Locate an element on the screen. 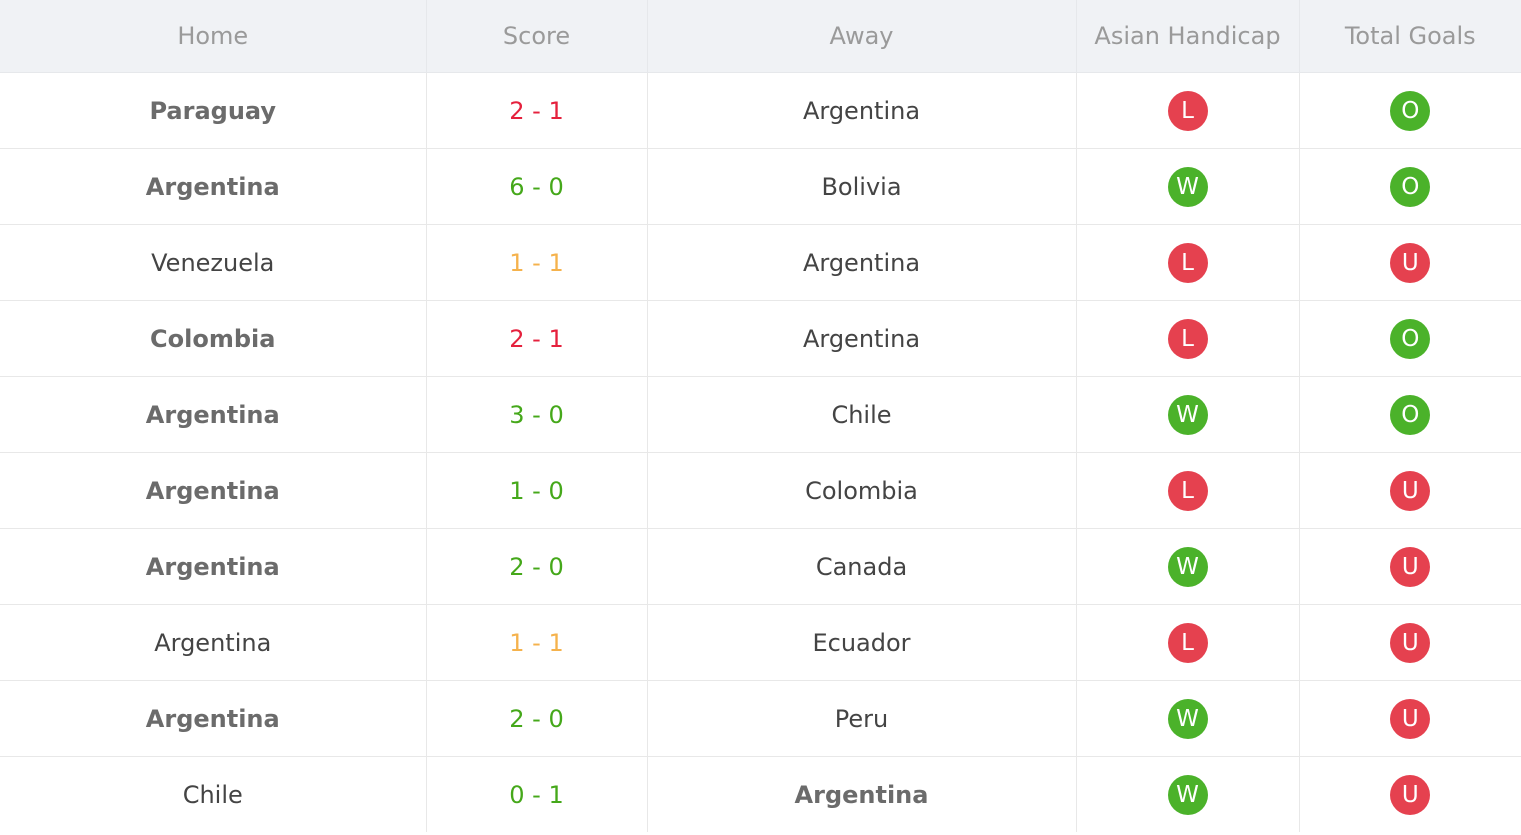 The width and height of the screenshot is (1521, 835). table-row: Argentina 2 - 0 Canada W U is located at coordinates (760, 566).